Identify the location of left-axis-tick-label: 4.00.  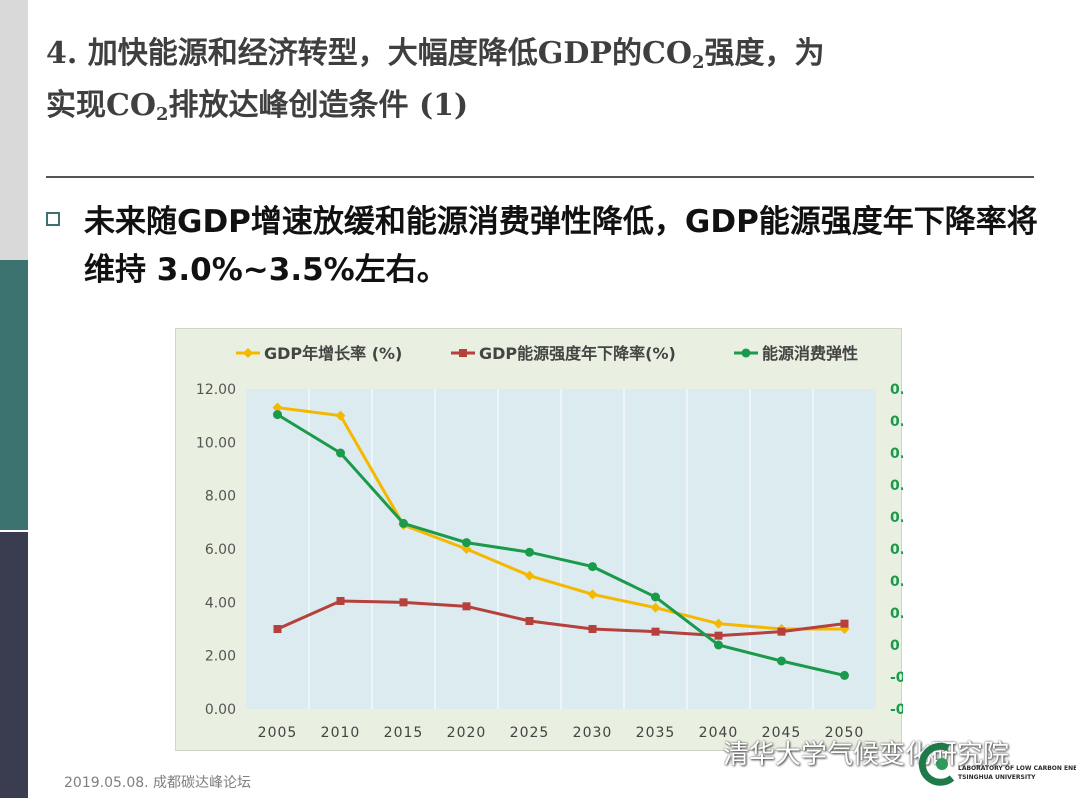
(220, 603).